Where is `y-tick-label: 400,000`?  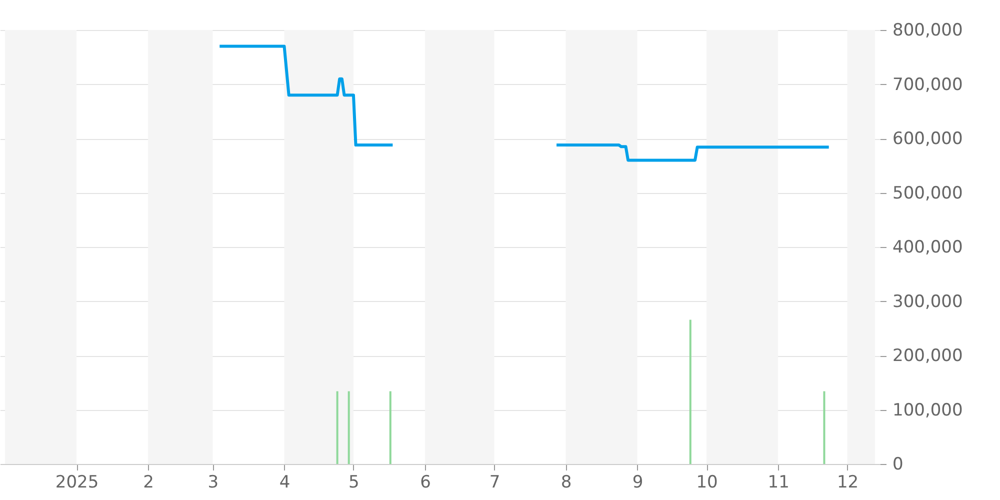 y-tick-label: 400,000 is located at coordinates (927, 248).